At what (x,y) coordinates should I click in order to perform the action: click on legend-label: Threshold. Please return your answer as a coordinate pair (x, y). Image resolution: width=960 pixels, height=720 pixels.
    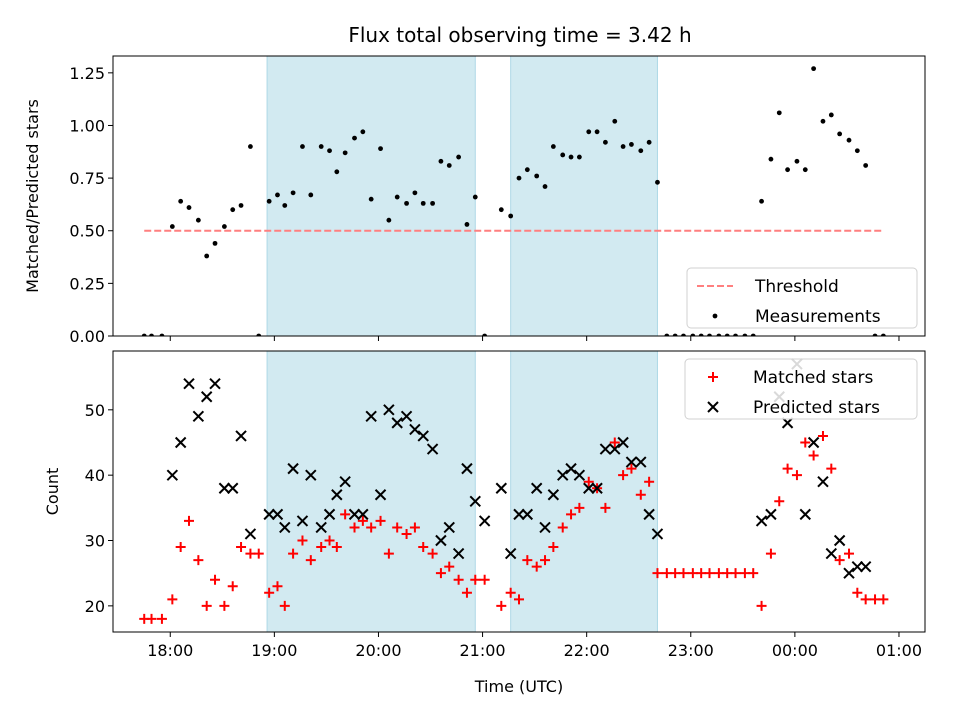
    Looking at the image, I should click on (796, 287).